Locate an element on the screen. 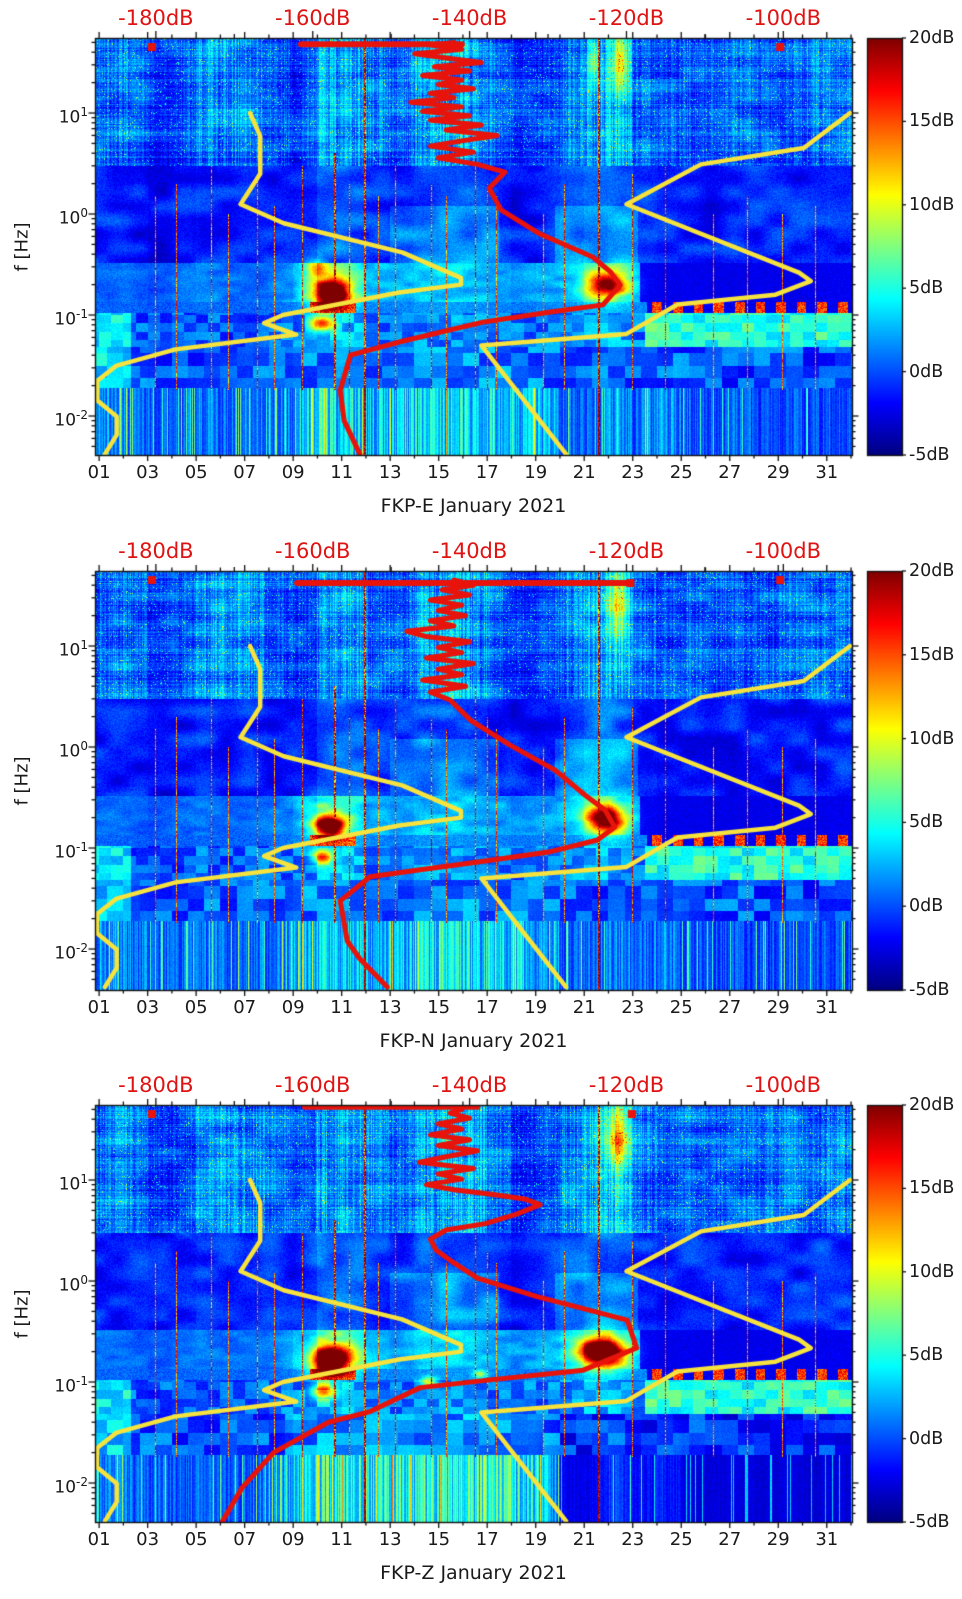  x-axis-title-fkp-e: FKP-E January 2021 is located at coordinates (473, 506).